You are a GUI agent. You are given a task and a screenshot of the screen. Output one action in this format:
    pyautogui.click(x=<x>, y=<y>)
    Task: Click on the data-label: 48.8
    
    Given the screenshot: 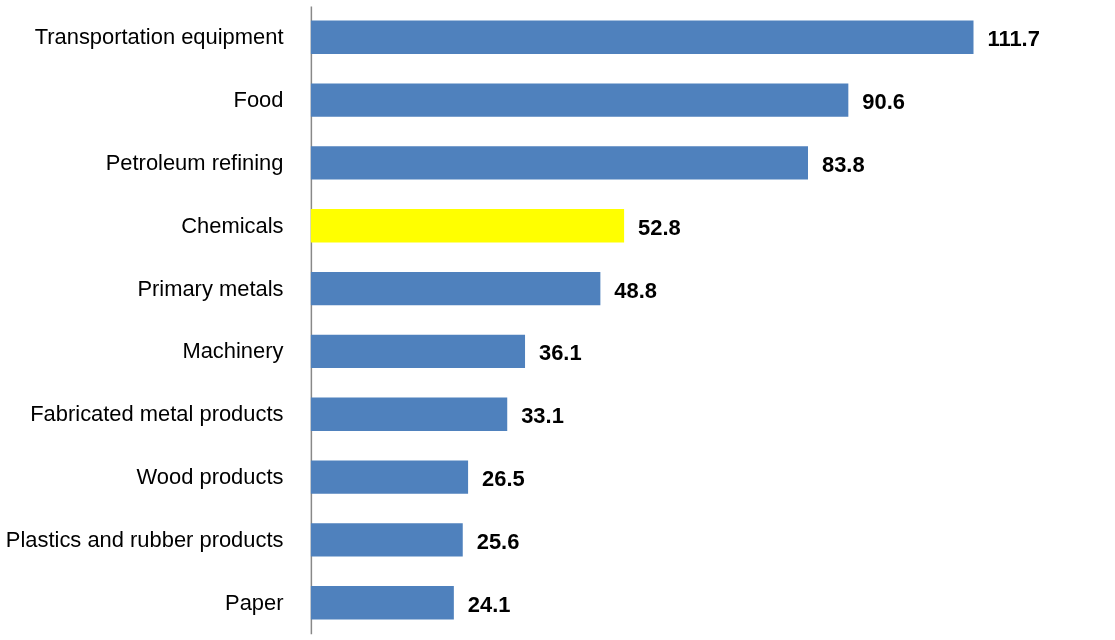 What is the action you would take?
    pyautogui.click(x=635, y=290)
    